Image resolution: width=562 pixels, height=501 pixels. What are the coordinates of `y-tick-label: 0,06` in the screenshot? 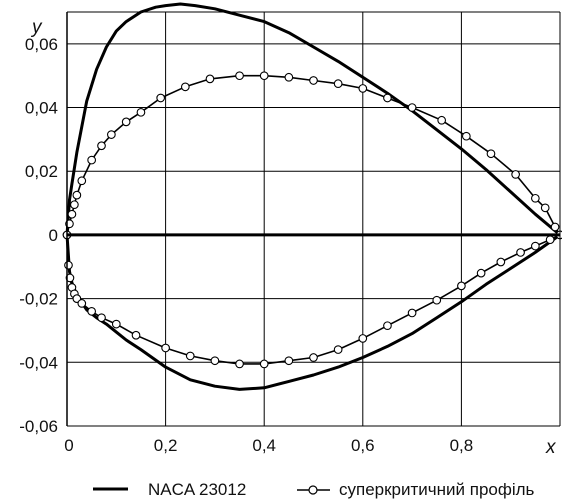 It's located at (41, 44).